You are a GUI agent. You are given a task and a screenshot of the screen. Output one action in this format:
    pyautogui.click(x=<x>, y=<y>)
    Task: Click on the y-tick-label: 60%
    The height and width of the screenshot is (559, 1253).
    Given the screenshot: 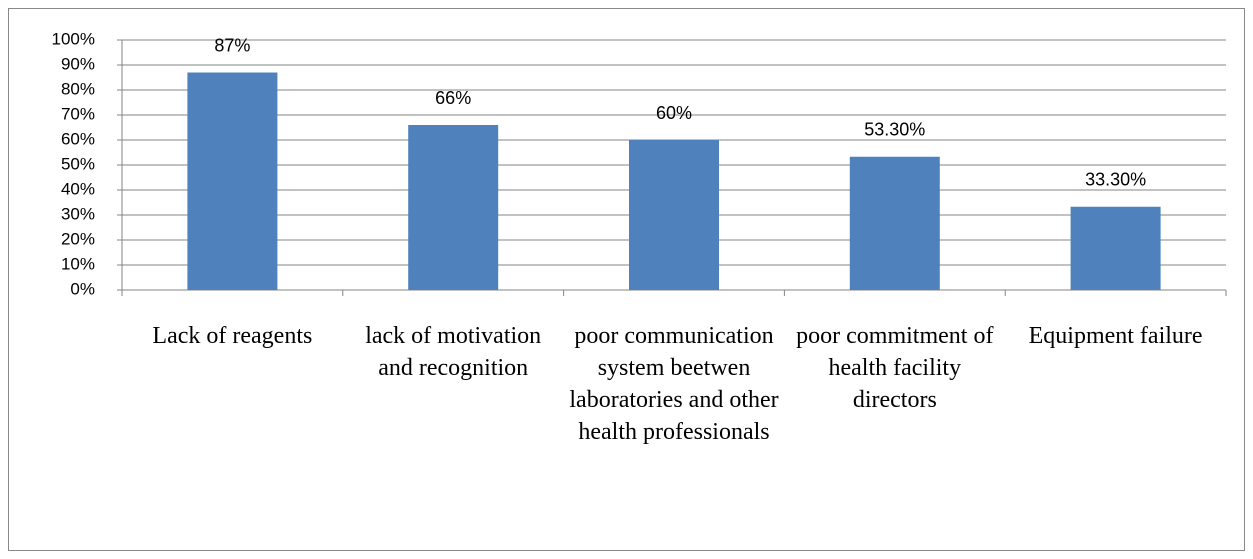 What is the action you would take?
    pyautogui.click(x=78, y=138)
    